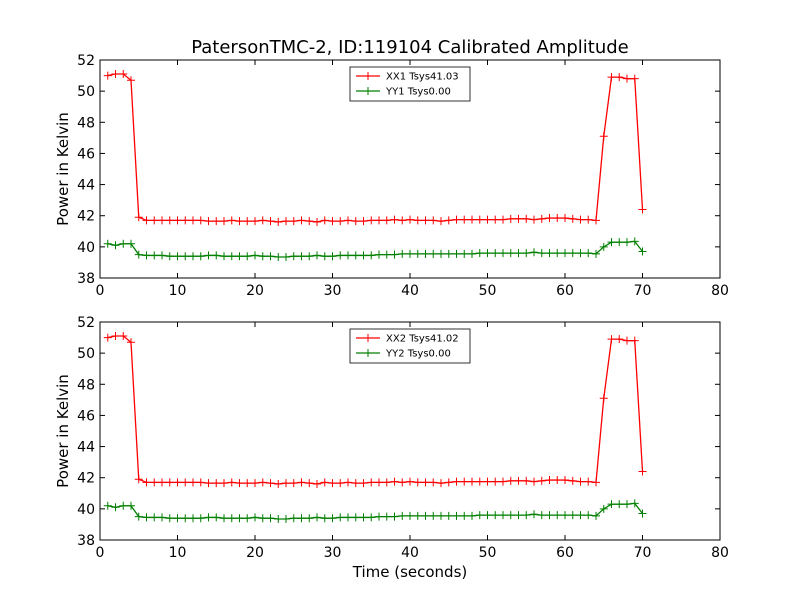 The image size is (800, 600). I want to click on legend-marker, so click(368, 76).